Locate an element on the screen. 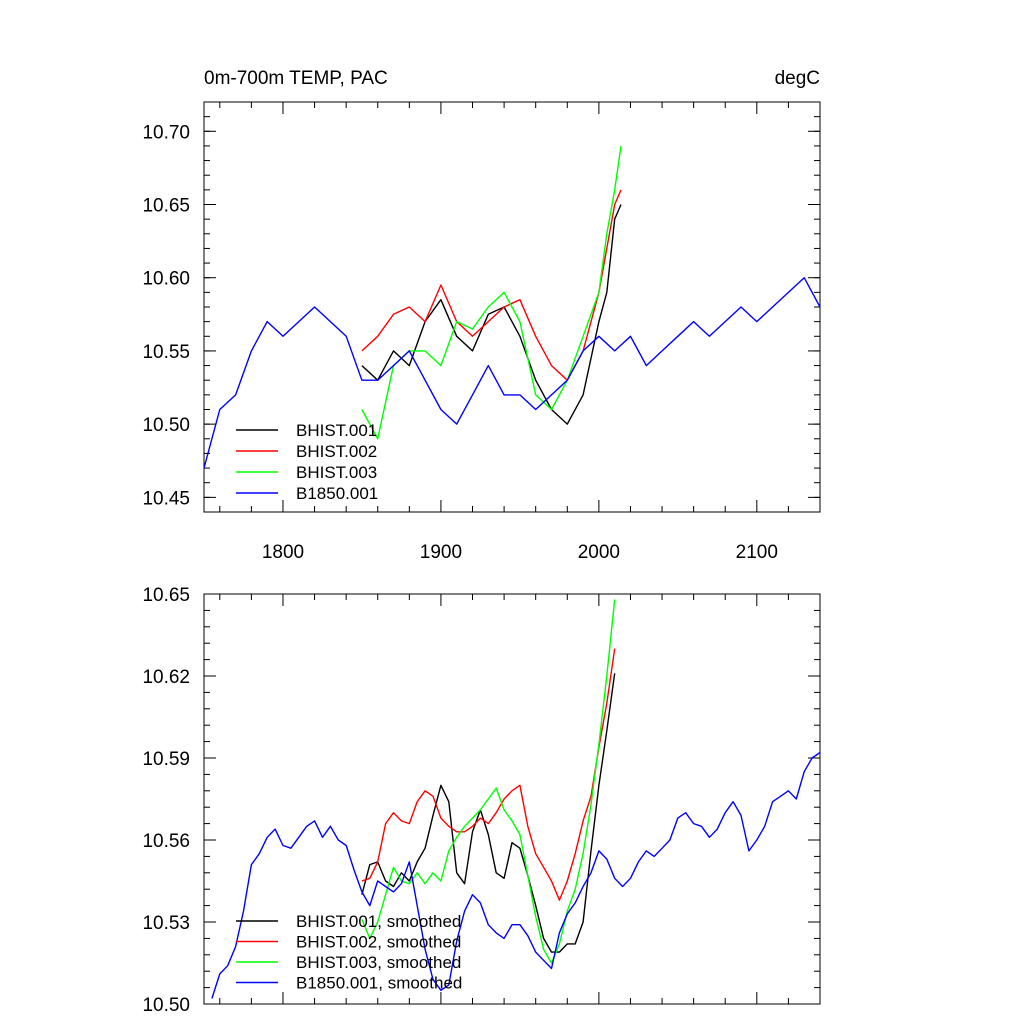 This screenshot has height=1024, width=1024. series-line-b1850-001-smoothed is located at coordinates (516, 875).